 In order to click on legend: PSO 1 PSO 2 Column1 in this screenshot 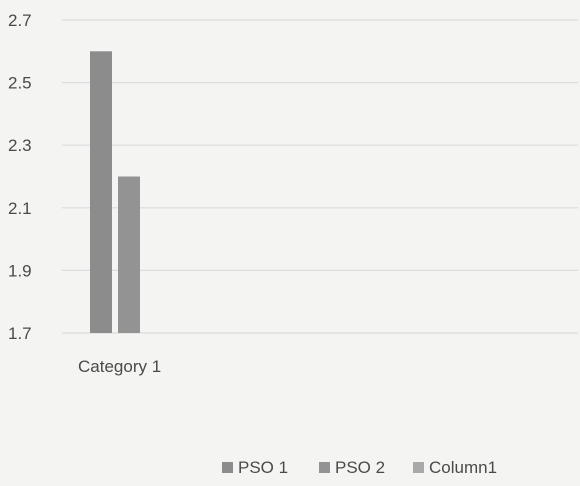, I will do `click(359, 467)`.